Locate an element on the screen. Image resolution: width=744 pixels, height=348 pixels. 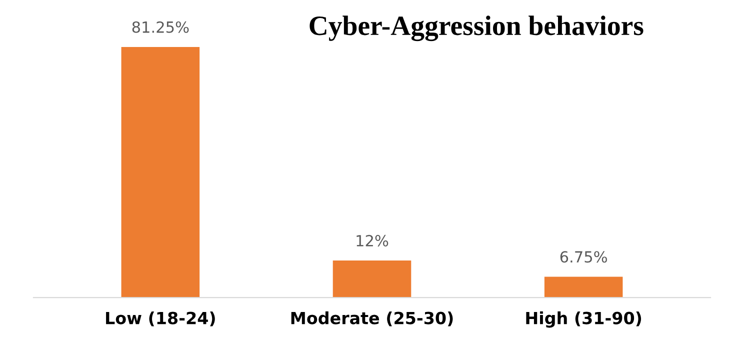
x-tick-label: Low (18-24) is located at coordinates (160, 318).